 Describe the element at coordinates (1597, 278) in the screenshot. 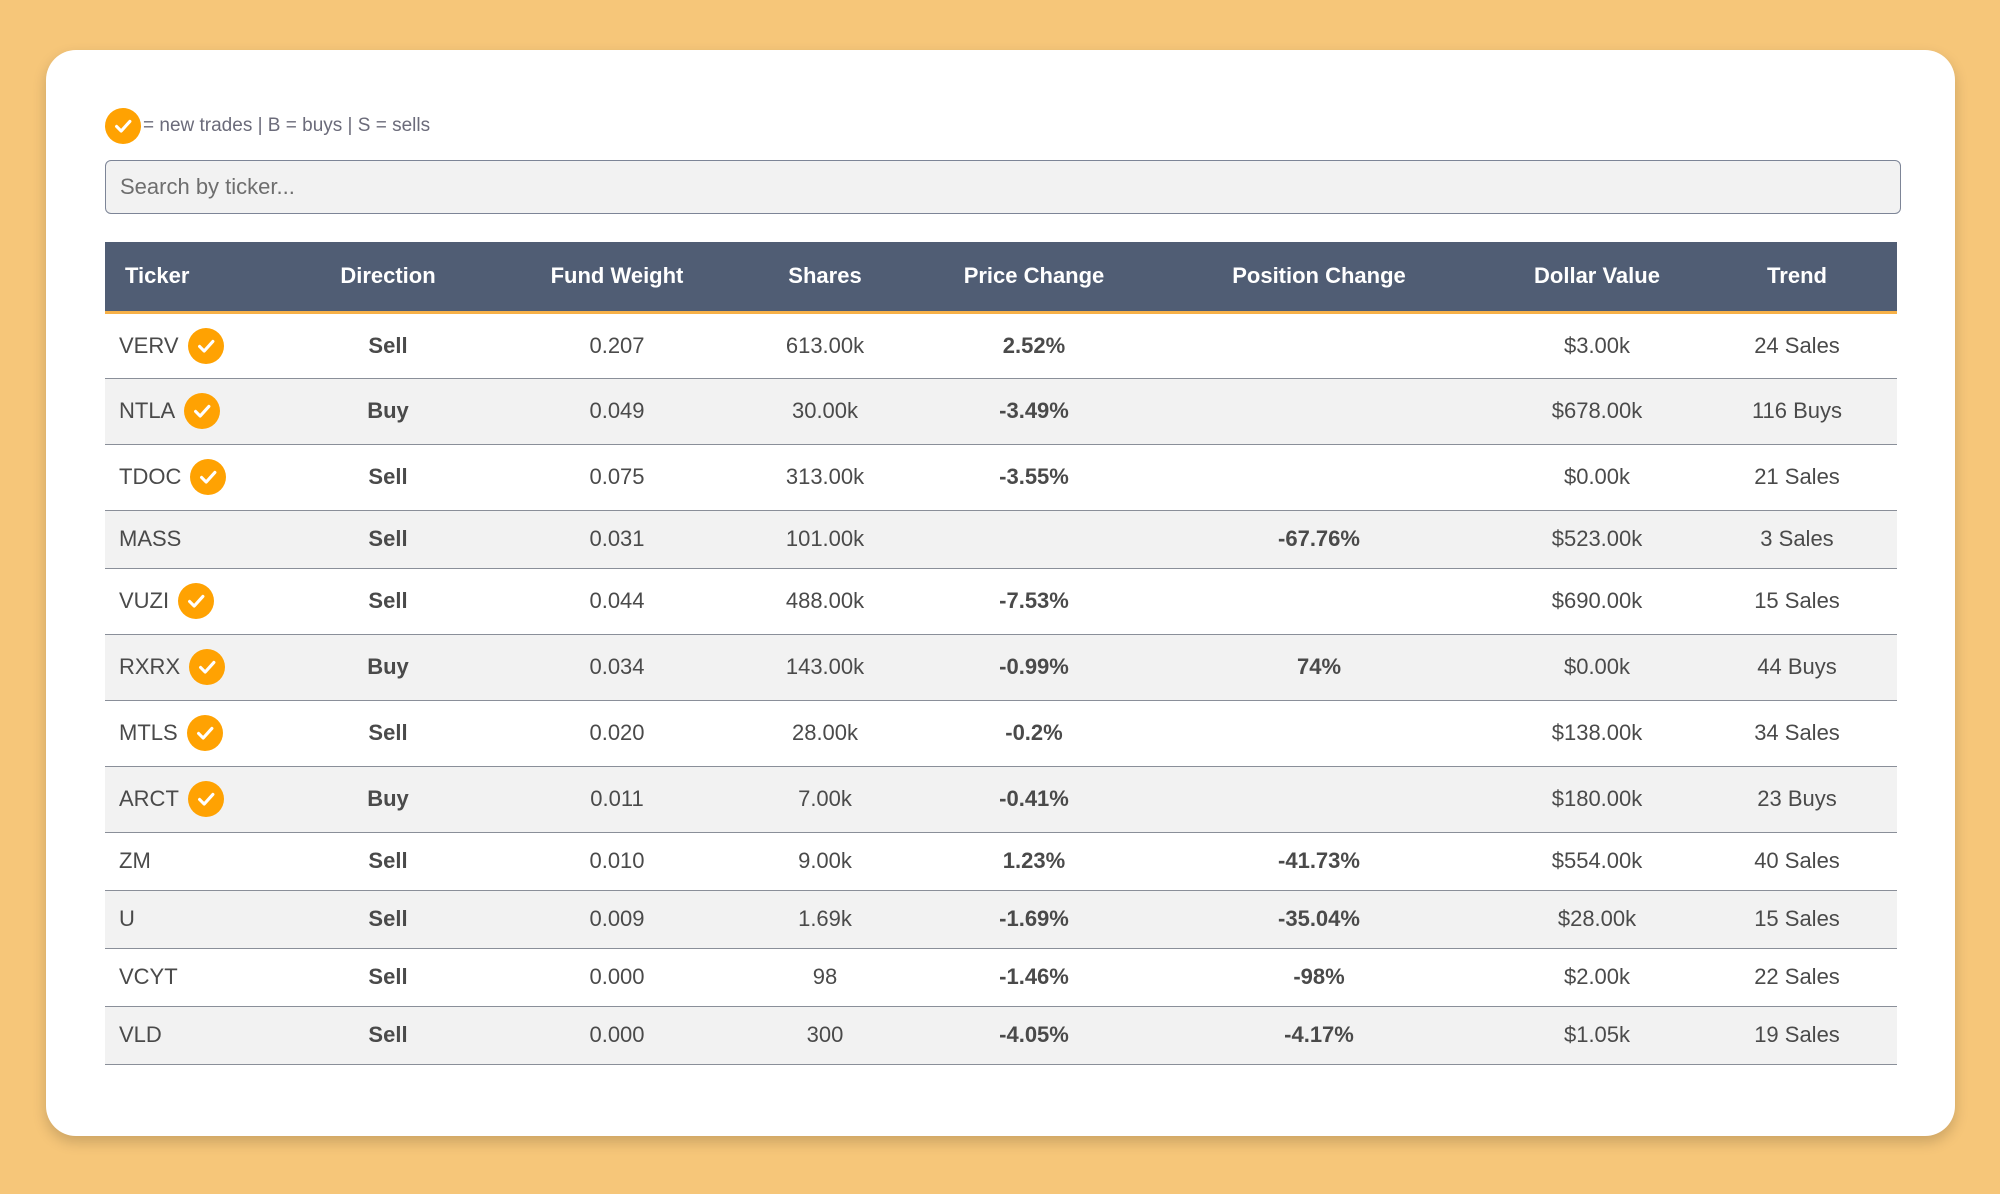

I see `column-header-dollar-value: Dollar Value` at that location.